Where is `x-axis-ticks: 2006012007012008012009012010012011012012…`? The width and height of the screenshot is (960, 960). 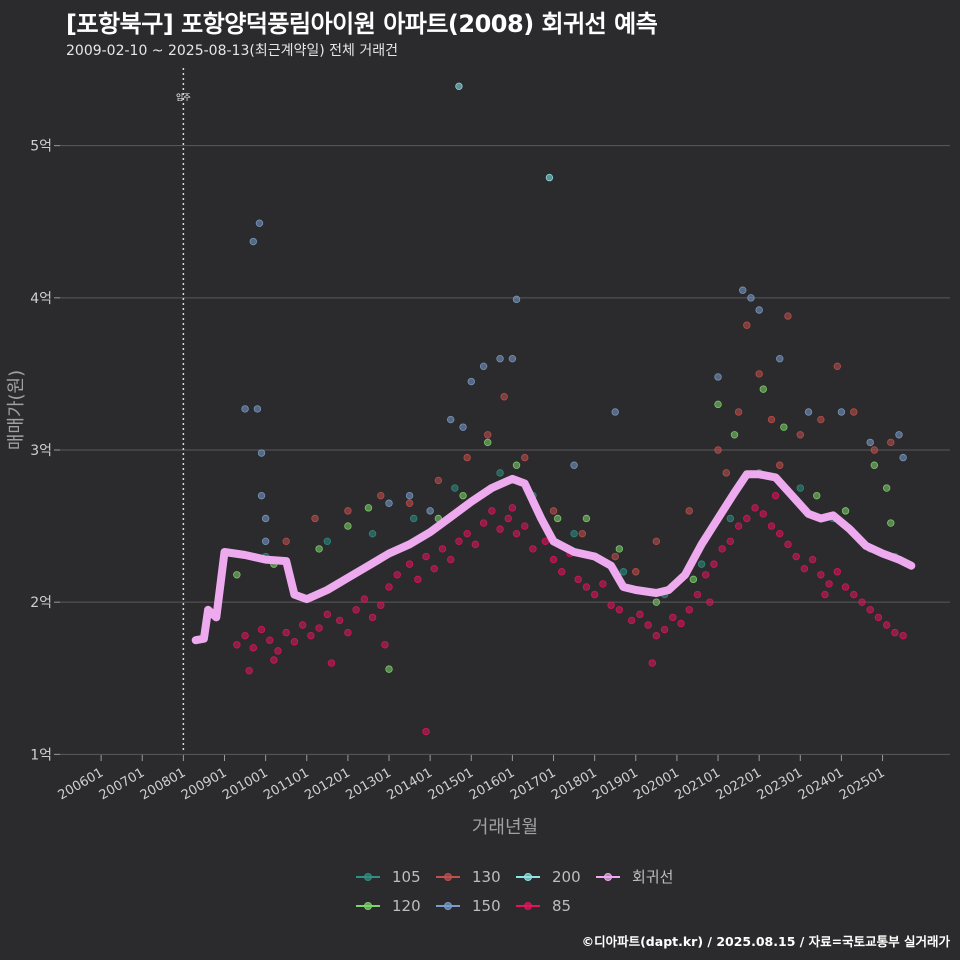
x-axis-ticks: 2006012007012008012009012010012011012012… is located at coordinates (472, 779).